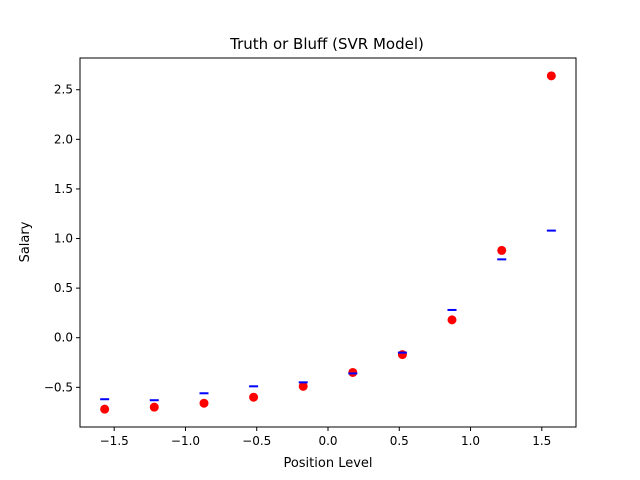  I want to click on x-tick-label: −1.0, so click(185, 441).